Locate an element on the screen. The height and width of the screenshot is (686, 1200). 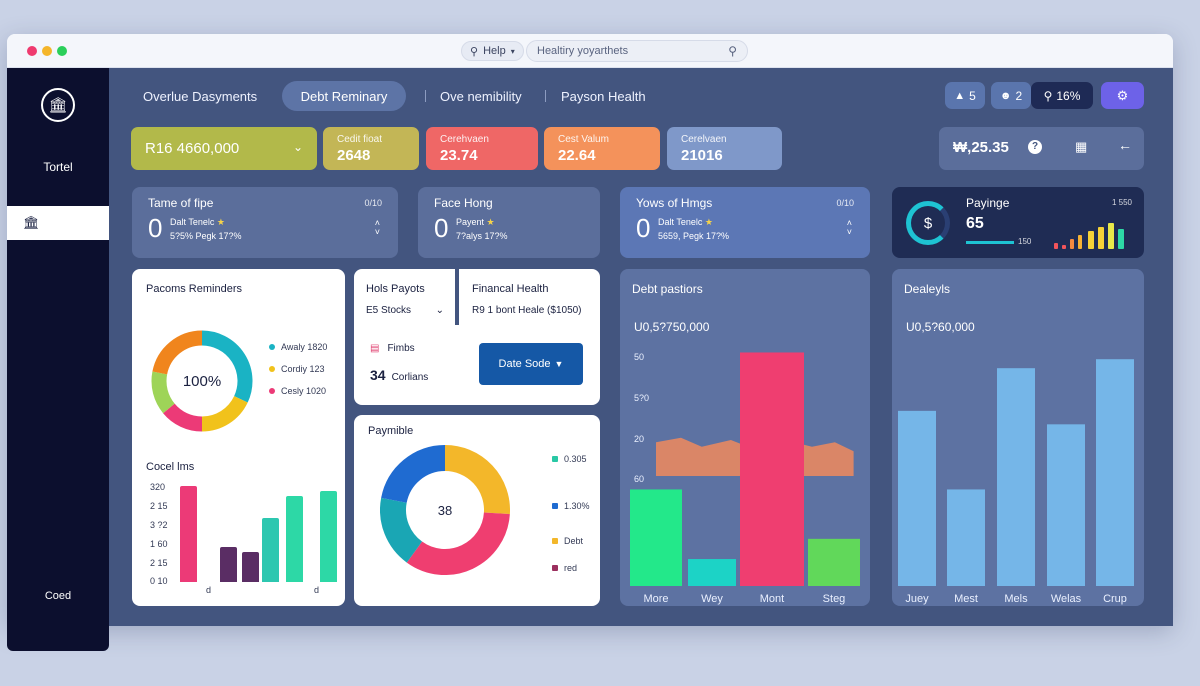
x-tick-label: Wey is located at coordinates (712, 599).